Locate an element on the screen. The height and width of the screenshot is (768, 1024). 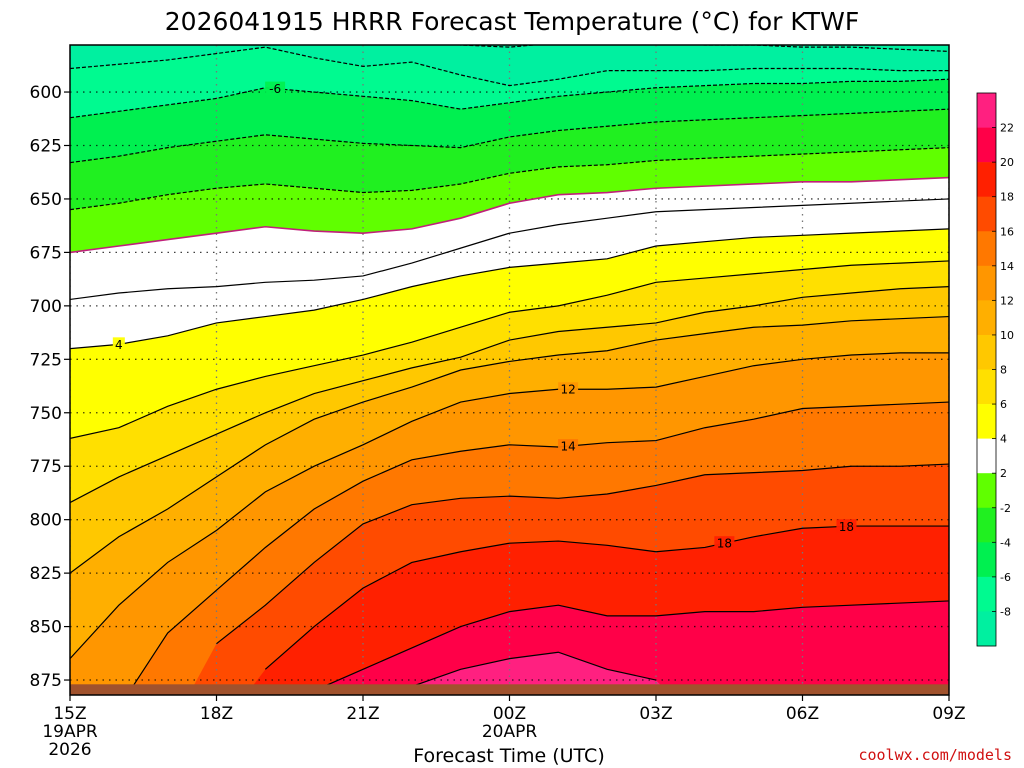
y-tick-label: 675 is located at coordinates (46, 253).